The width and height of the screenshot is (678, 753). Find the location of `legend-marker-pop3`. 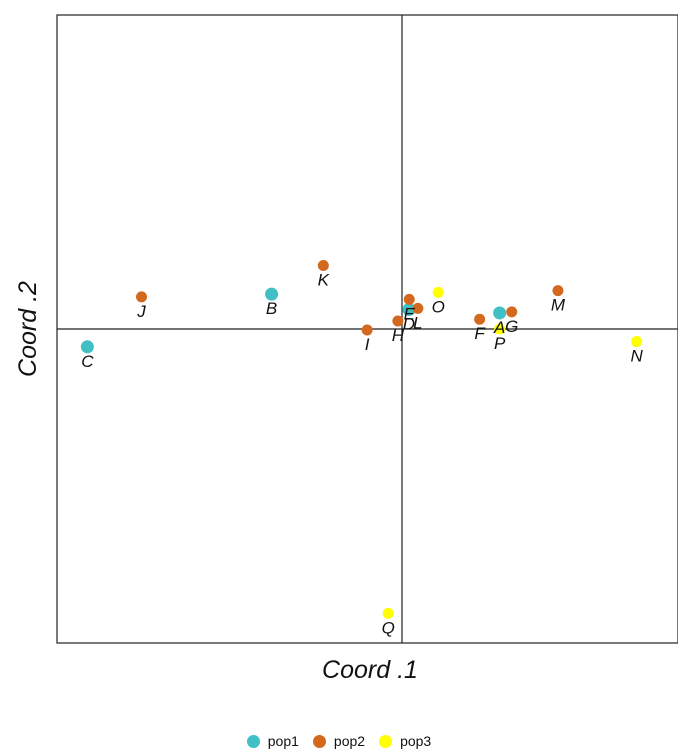

legend-marker-pop3 is located at coordinates (386, 741).